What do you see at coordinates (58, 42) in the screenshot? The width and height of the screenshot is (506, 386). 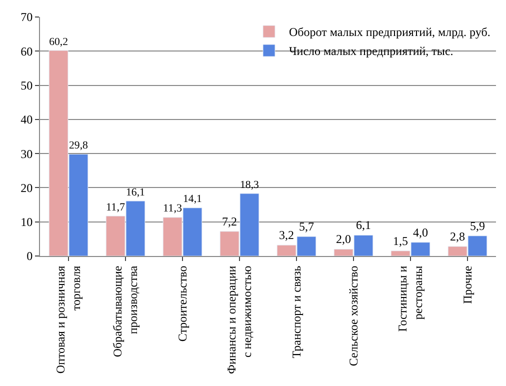 I see `data-label: 60,2` at bounding box center [58, 42].